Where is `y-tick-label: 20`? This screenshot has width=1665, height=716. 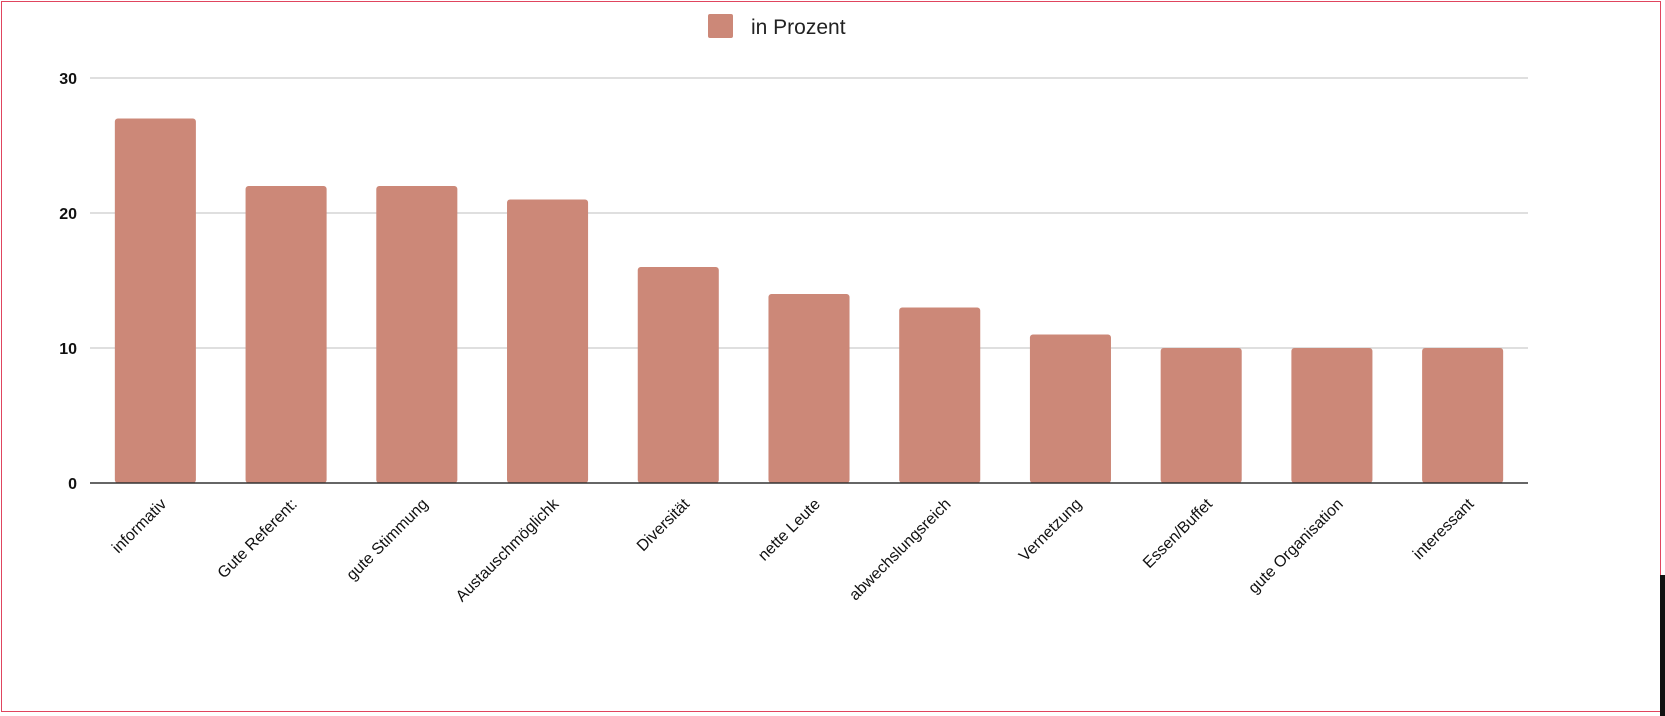
y-tick-label: 20 is located at coordinates (68, 214).